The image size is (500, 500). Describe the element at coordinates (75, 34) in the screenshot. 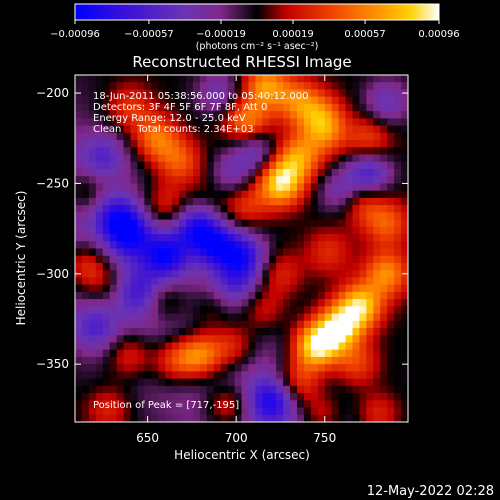

I see `colorbar-tick-label: −0.00096` at that location.